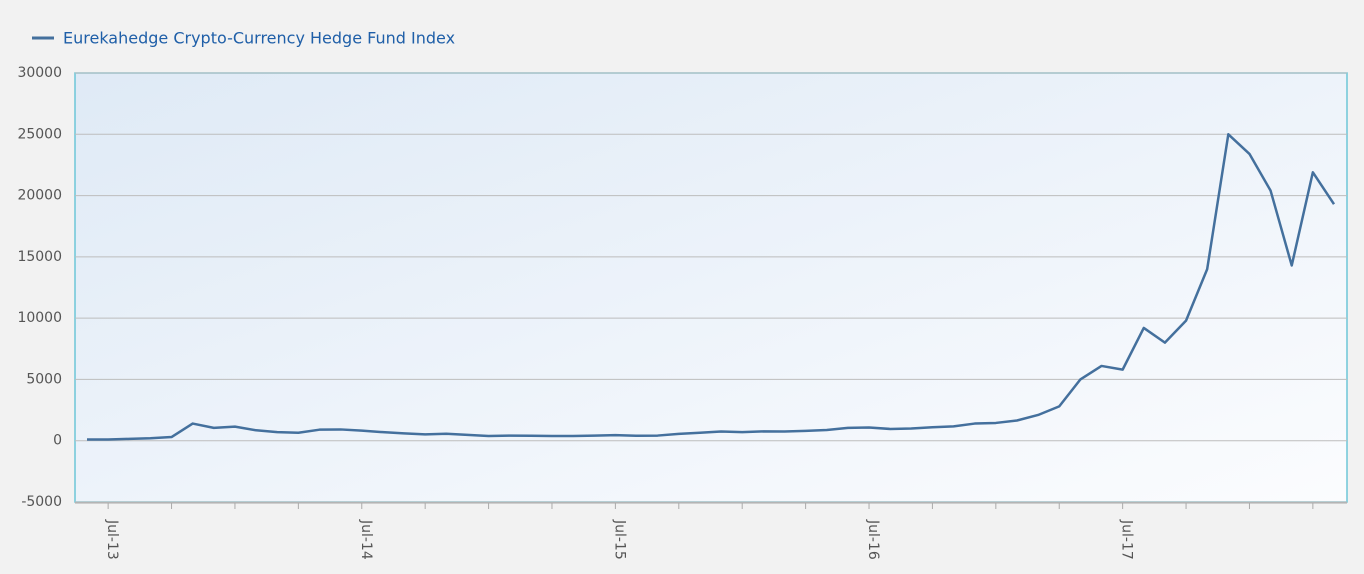 This screenshot has height=574, width=1364. Describe the element at coordinates (39, 318) in the screenshot. I see `y-tick-label: 10000` at that location.